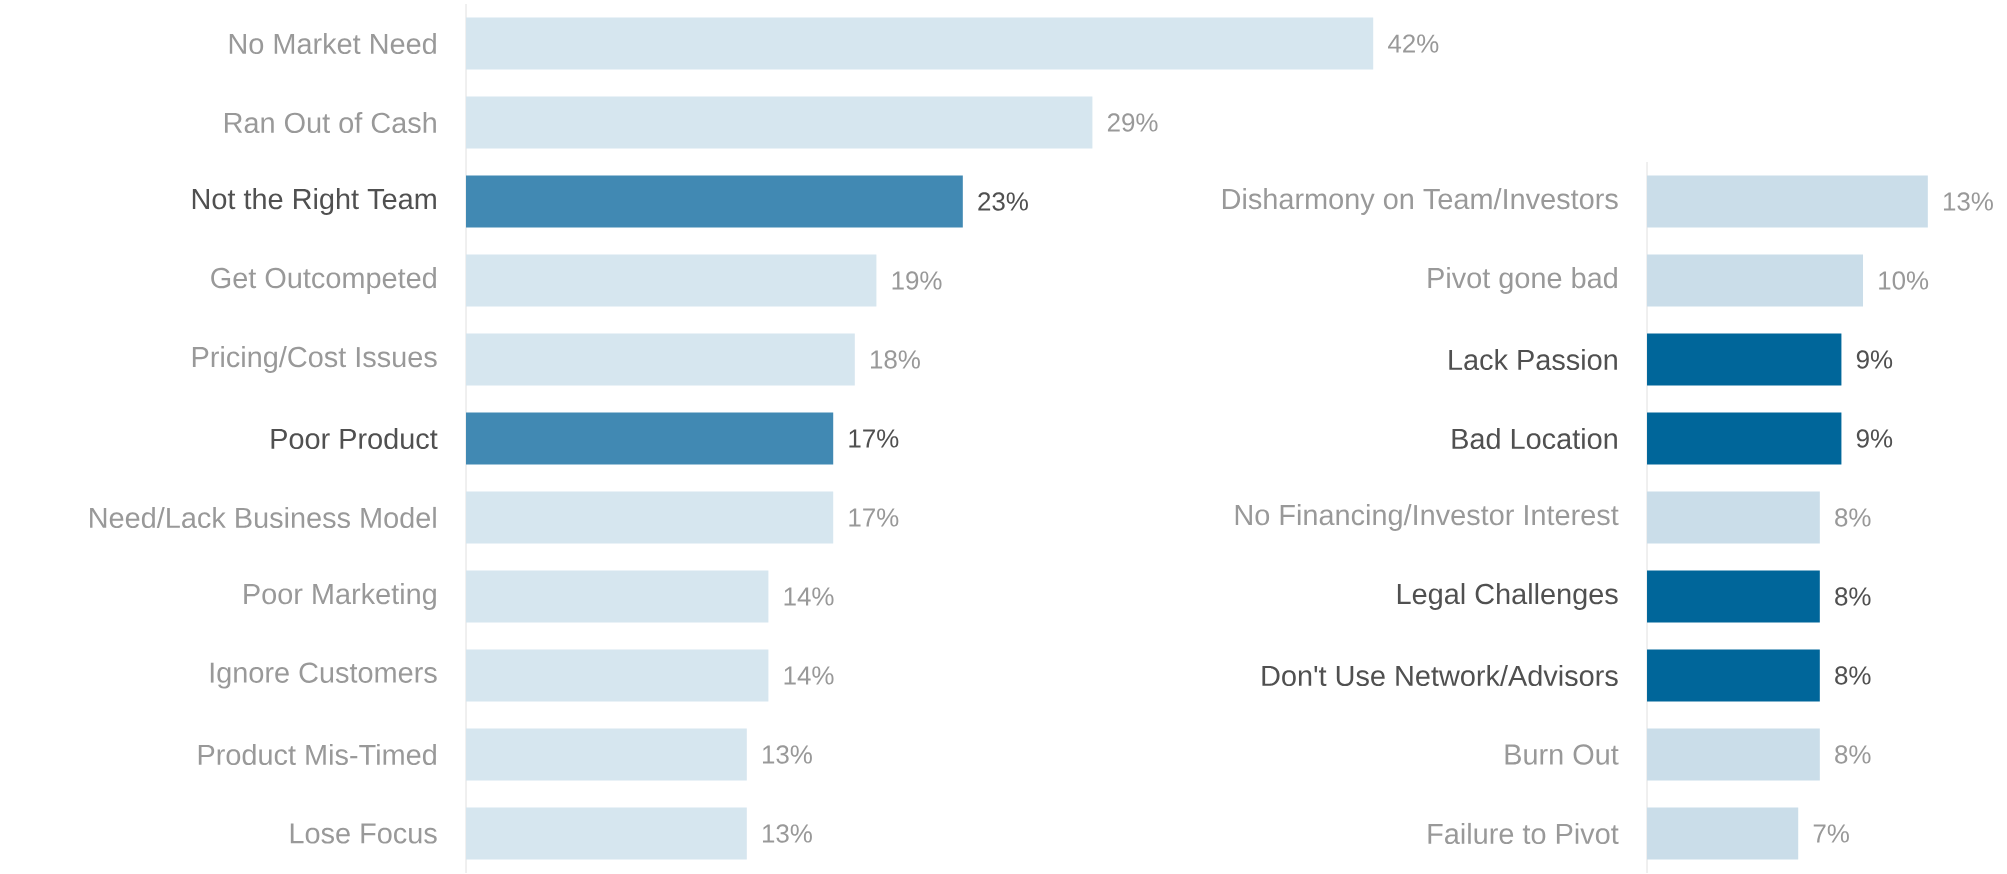 The height and width of the screenshot is (874, 2007). I want to click on y-tick-label: Don't Use Network/Advisors, so click(1440, 676).